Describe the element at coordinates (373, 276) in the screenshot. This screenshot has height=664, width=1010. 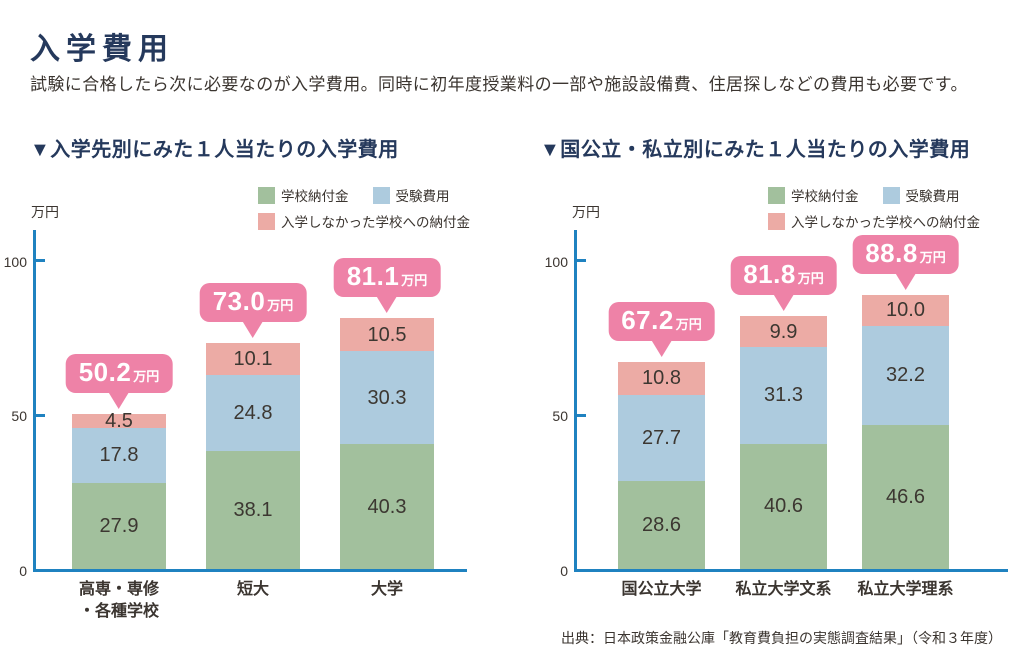
I see `callout-value: 81.1` at that location.